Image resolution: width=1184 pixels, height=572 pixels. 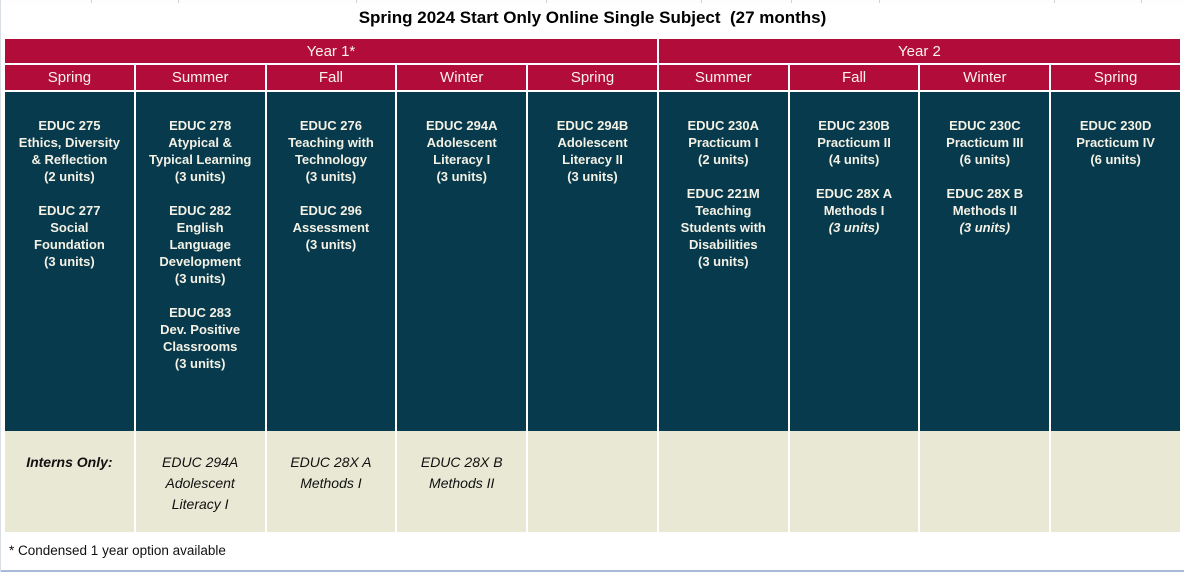 What do you see at coordinates (592, 51) in the screenshot?
I see `year-header-row: Year 1* Year 2` at bounding box center [592, 51].